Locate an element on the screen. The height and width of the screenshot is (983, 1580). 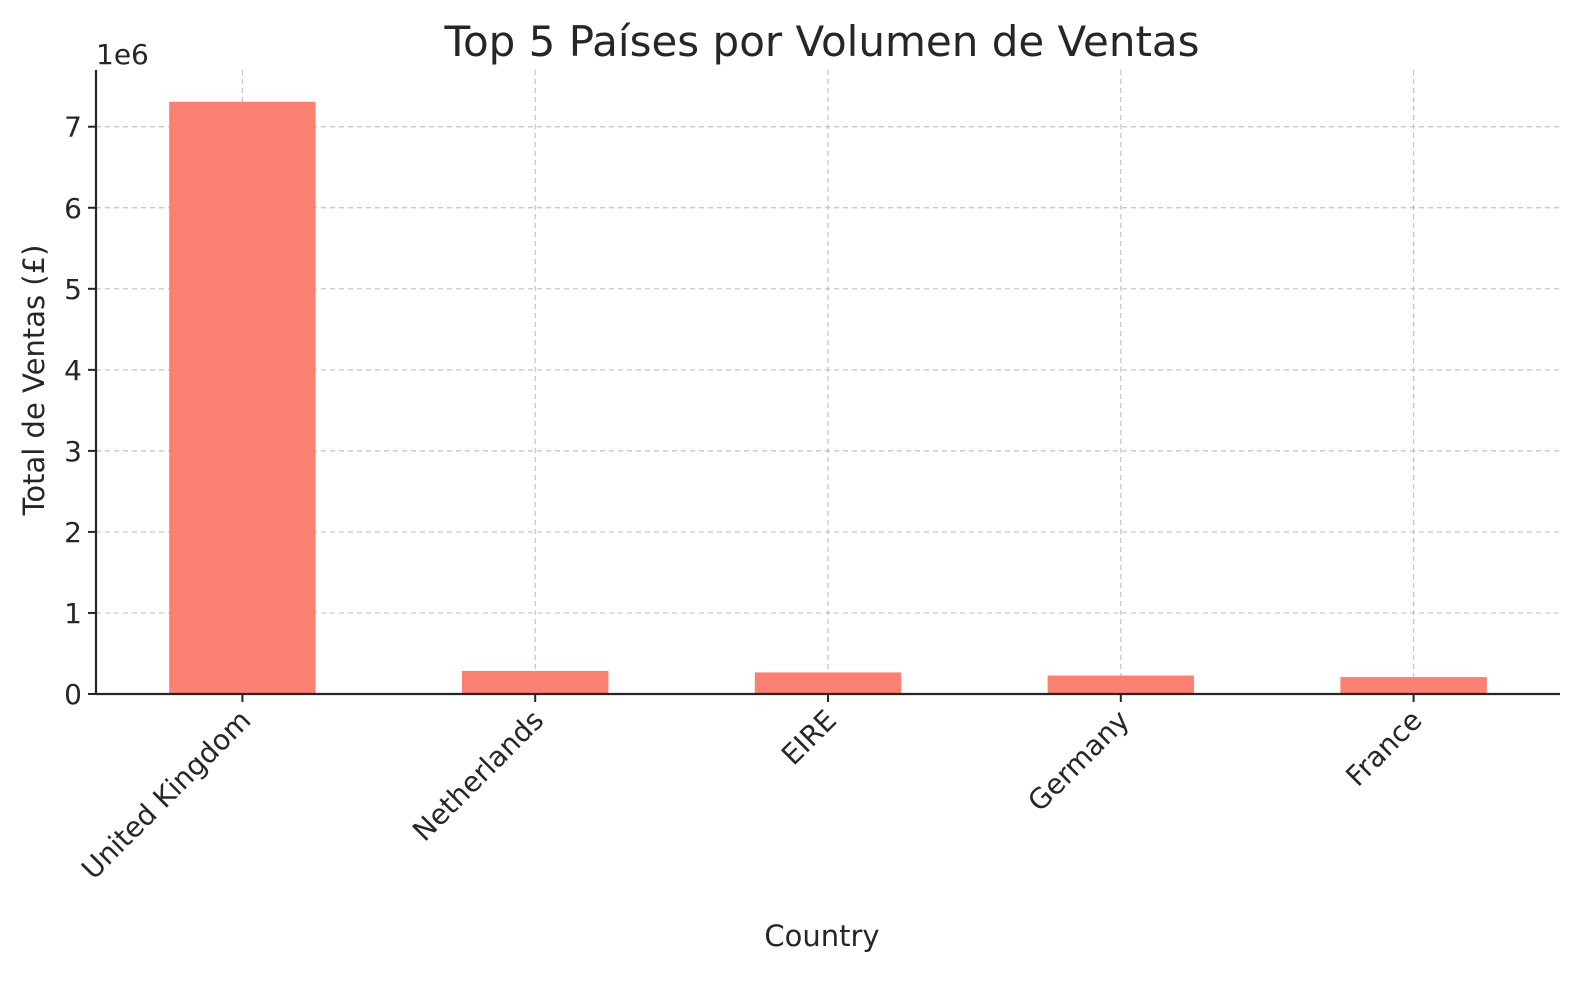
y-tick-label: 7 is located at coordinates (73, 127).